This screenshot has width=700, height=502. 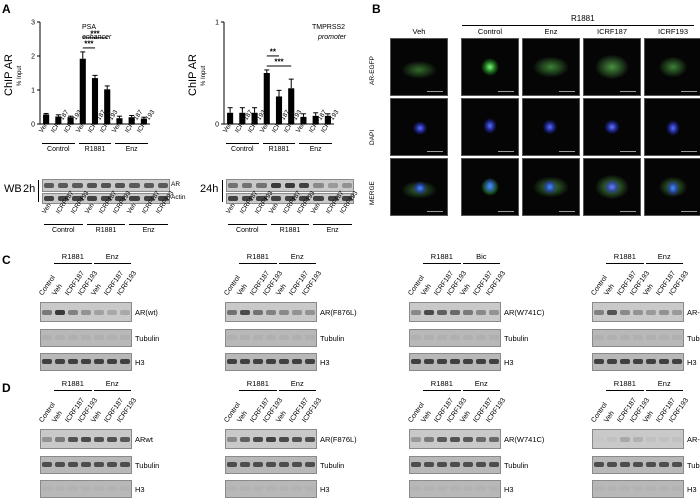 What do you see at coordinates (372, 193) in the screenshot?
I see `microscopy-row-label: MERGE` at bounding box center [372, 193].